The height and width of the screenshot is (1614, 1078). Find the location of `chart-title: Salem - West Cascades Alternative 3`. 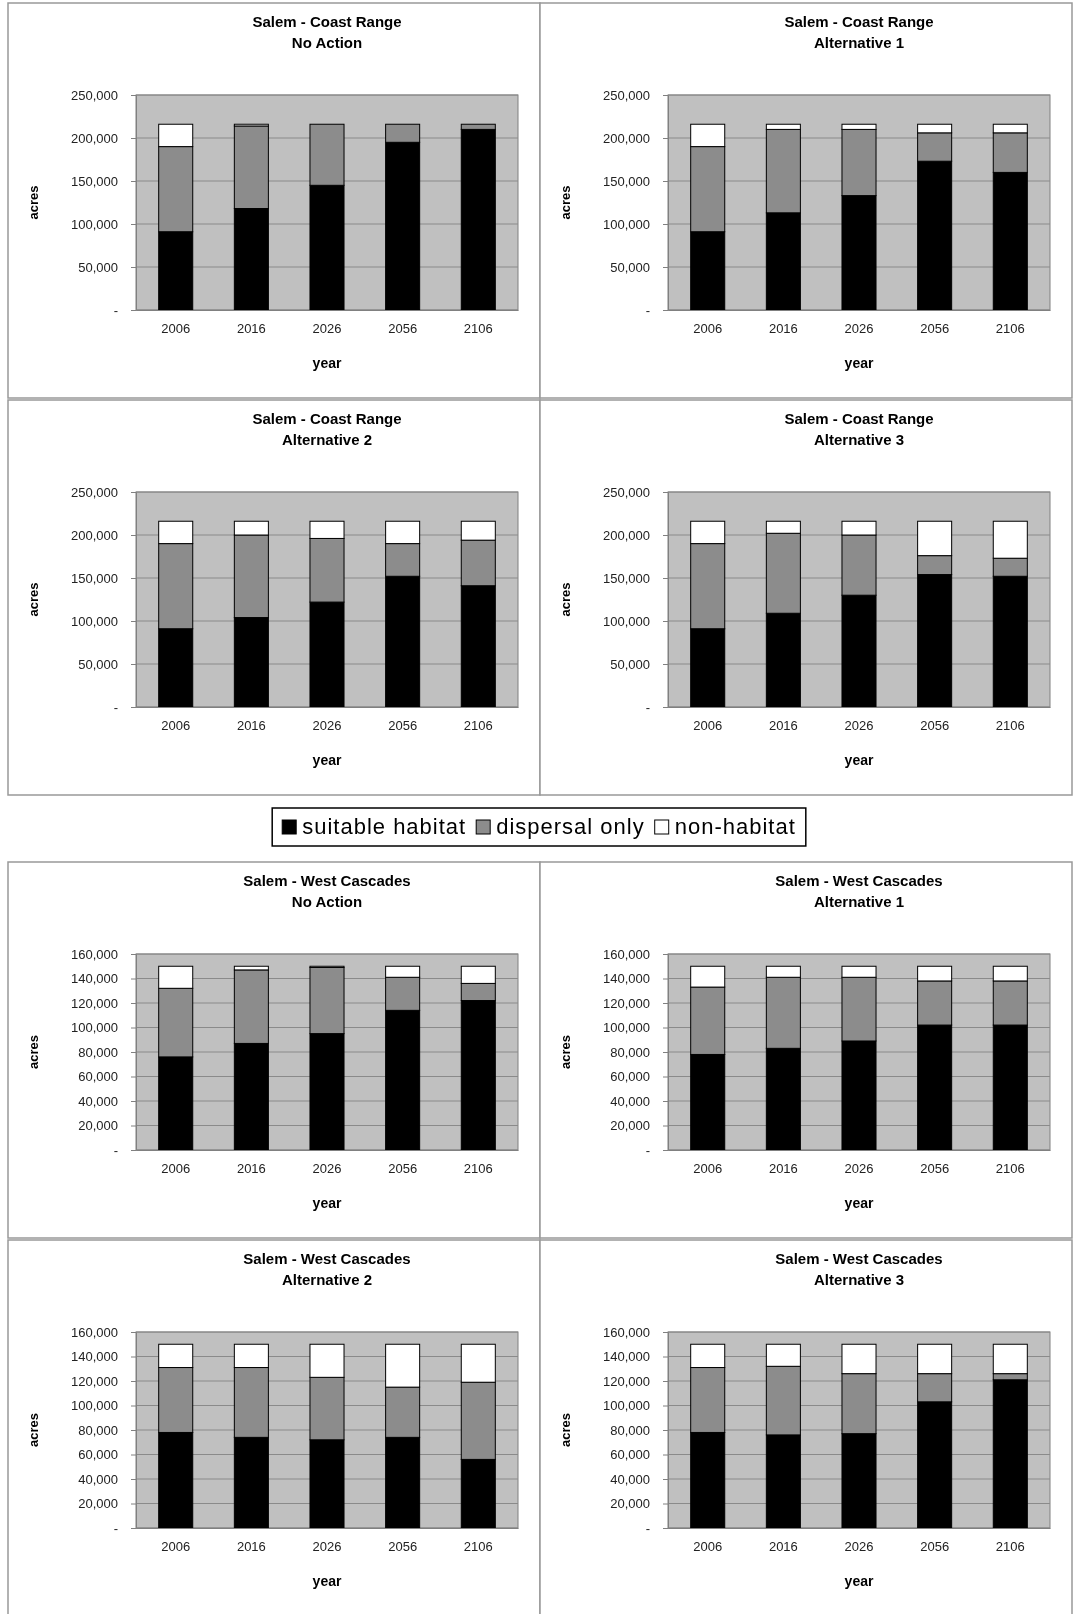

chart-title: Salem - West Cascades Alternative 3 is located at coordinates (859, 1269).